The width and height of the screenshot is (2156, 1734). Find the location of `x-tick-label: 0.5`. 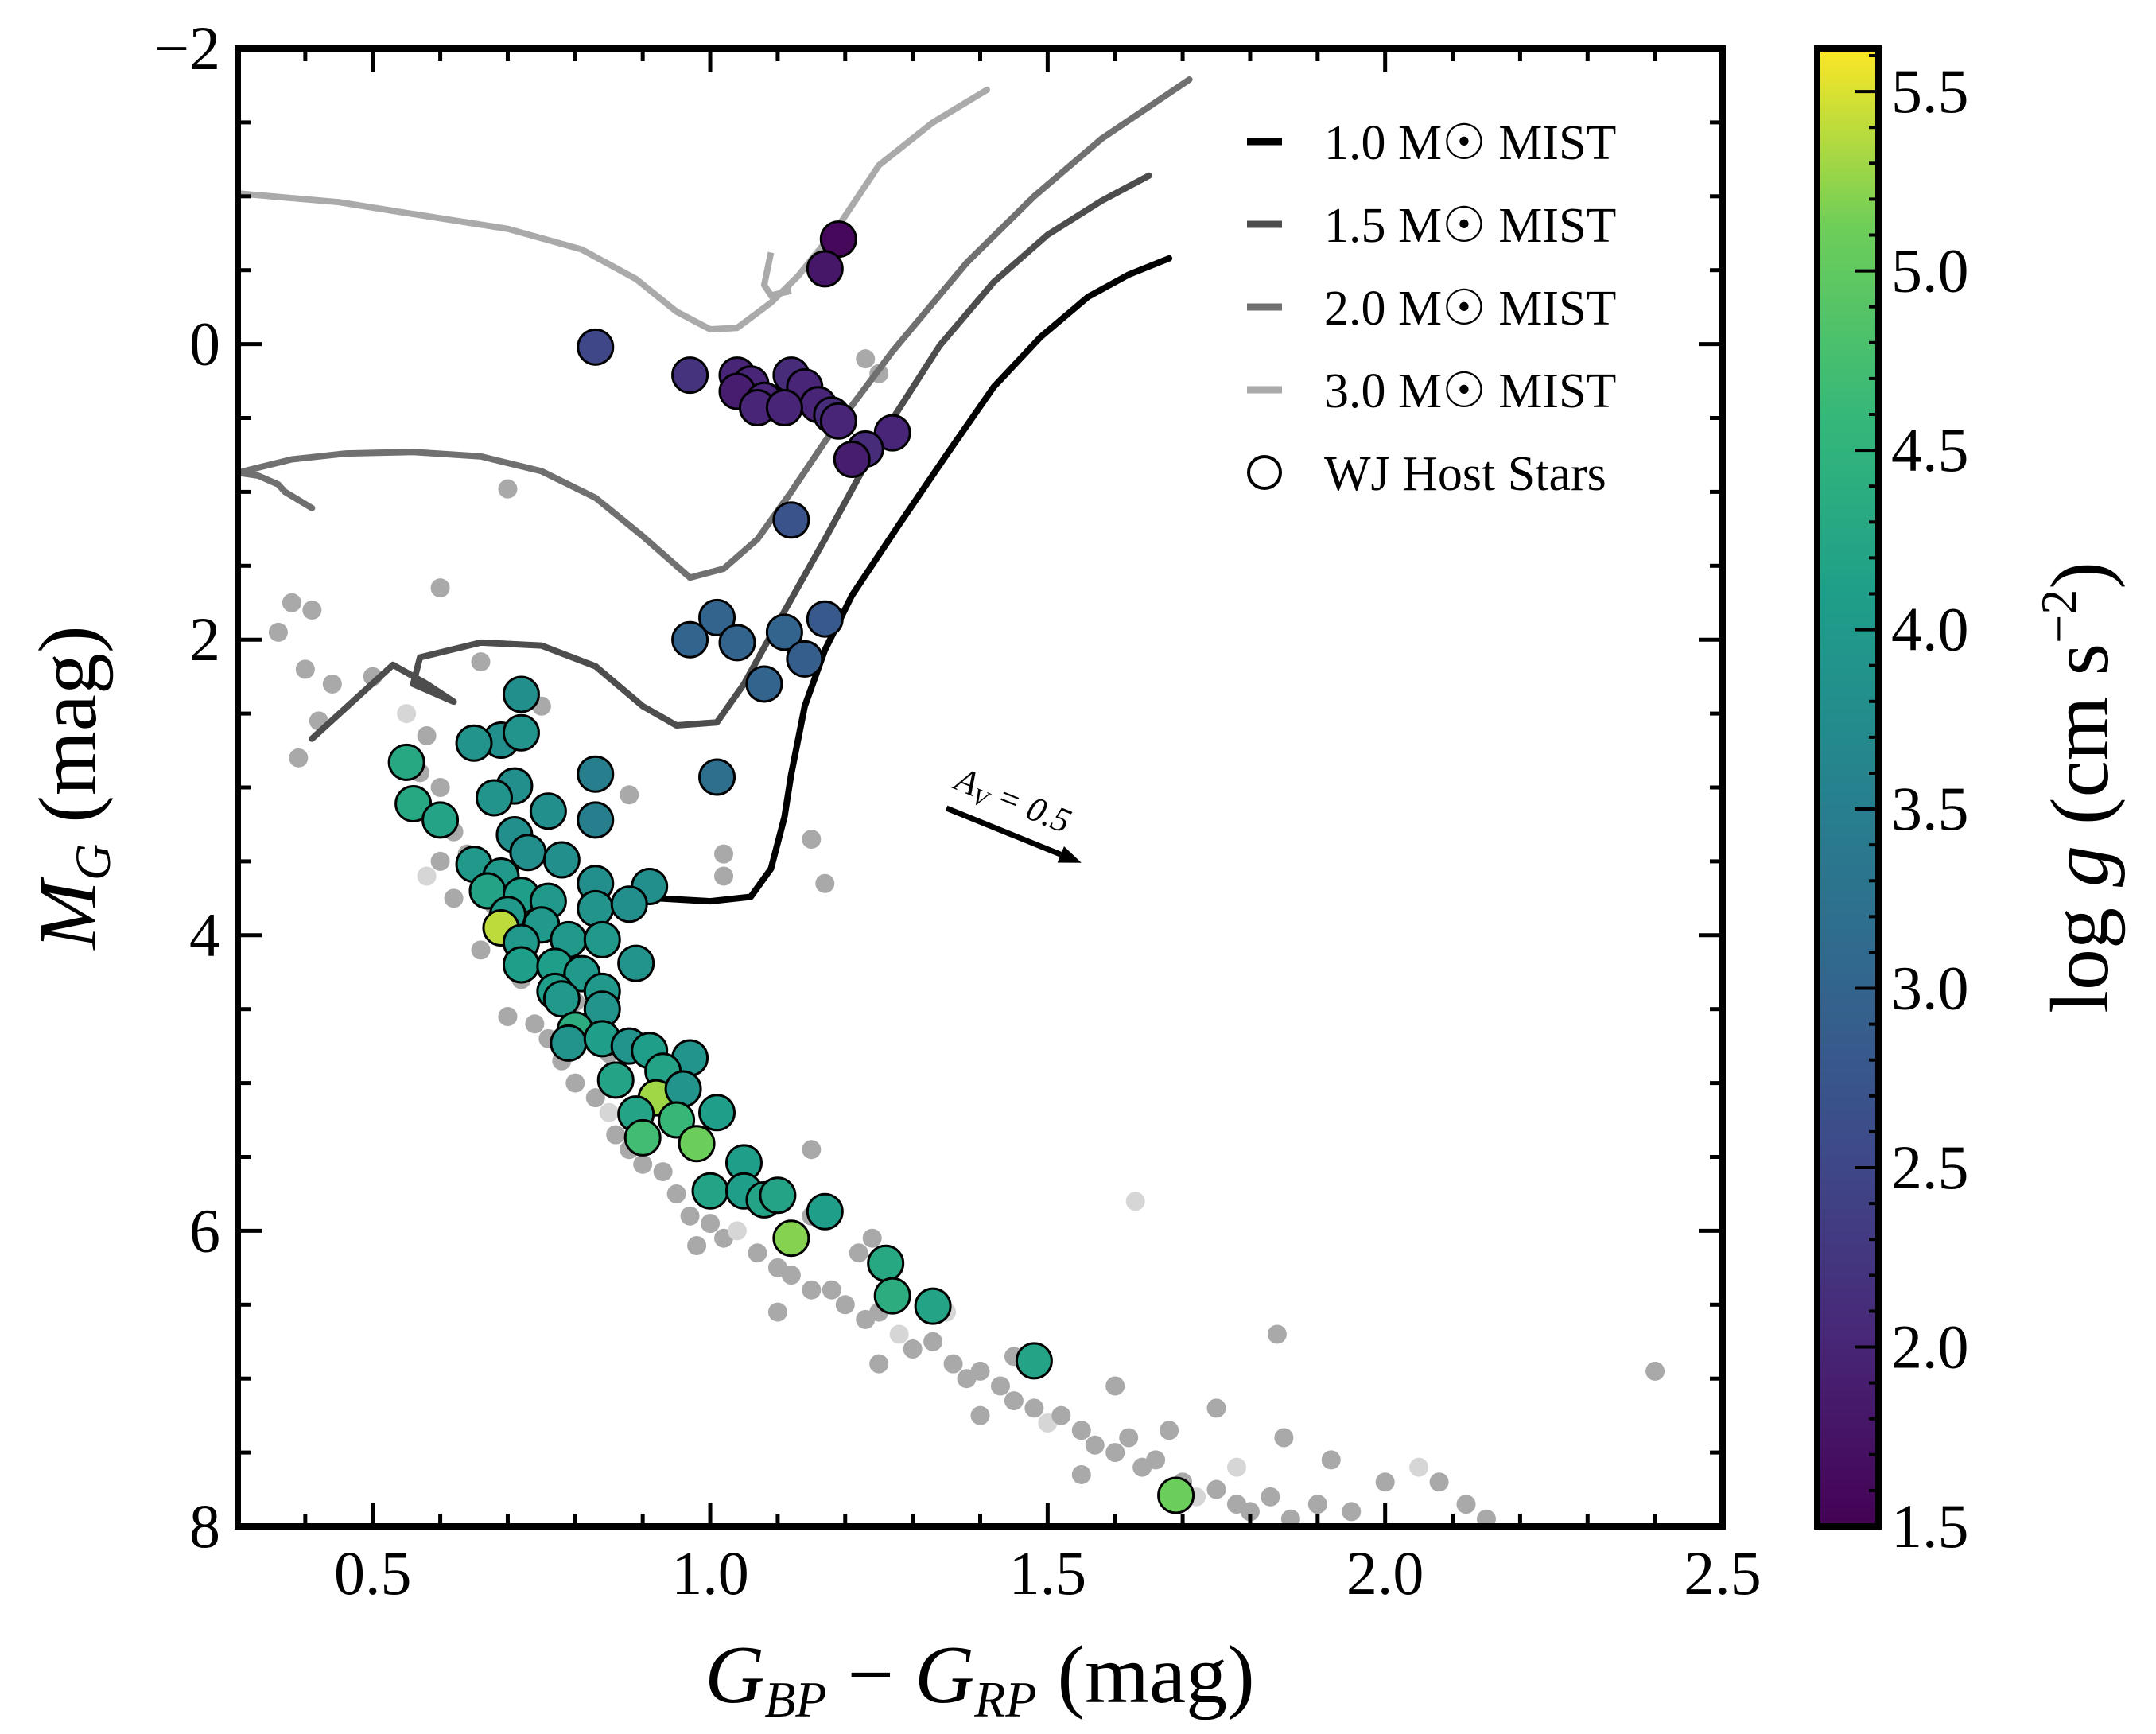

x-tick-label: 0.5 is located at coordinates (373, 1573).